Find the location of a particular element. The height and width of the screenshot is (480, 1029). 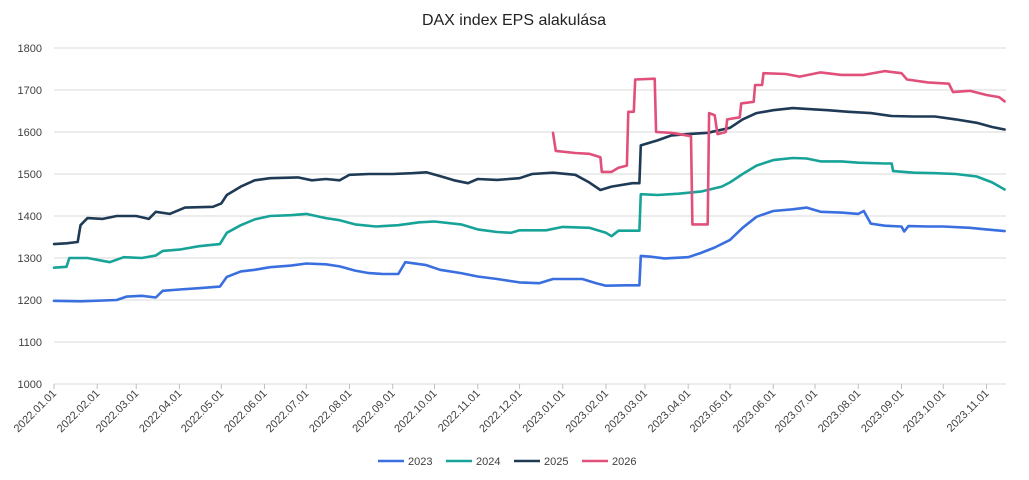

y-tick-label: 1200 is located at coordinates (30, 301).